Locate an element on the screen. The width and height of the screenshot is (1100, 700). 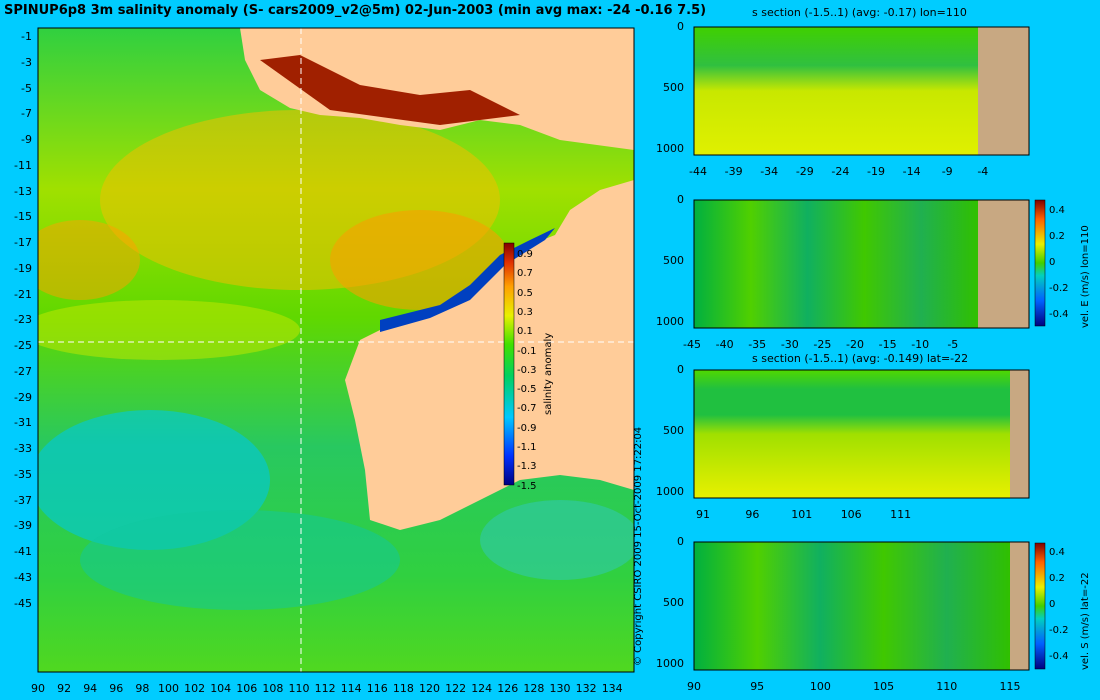
map-colorbar-tick: -0.1 is located at coordinates (527, 351).